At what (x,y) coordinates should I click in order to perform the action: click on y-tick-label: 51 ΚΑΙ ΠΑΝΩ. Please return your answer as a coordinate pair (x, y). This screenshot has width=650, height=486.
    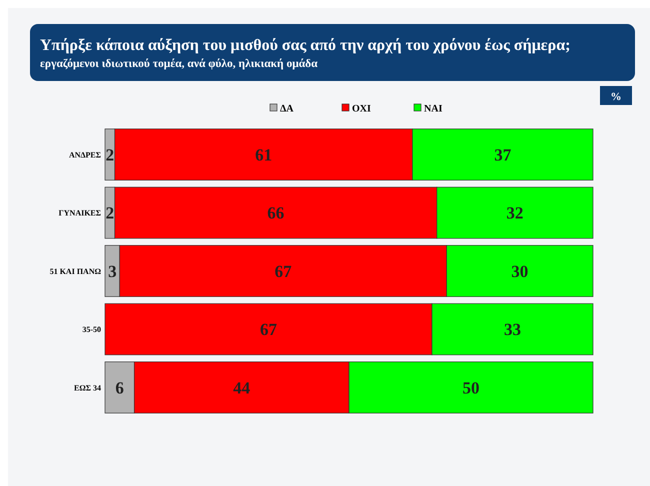
    Looking at the image, I should click on (76, 271).